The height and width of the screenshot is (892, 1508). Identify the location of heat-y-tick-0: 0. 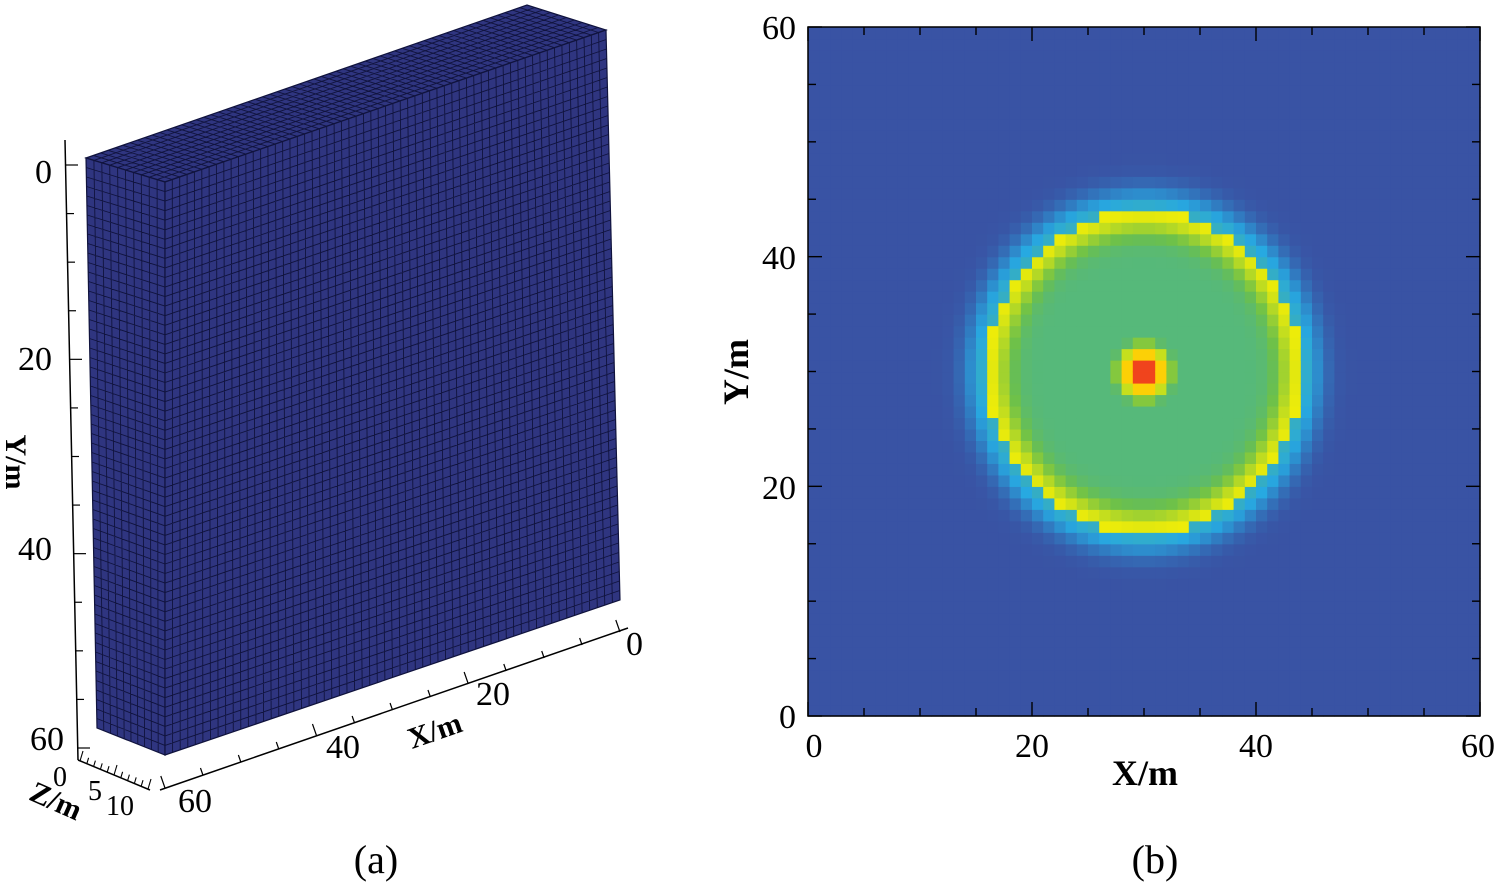
(787, 717).